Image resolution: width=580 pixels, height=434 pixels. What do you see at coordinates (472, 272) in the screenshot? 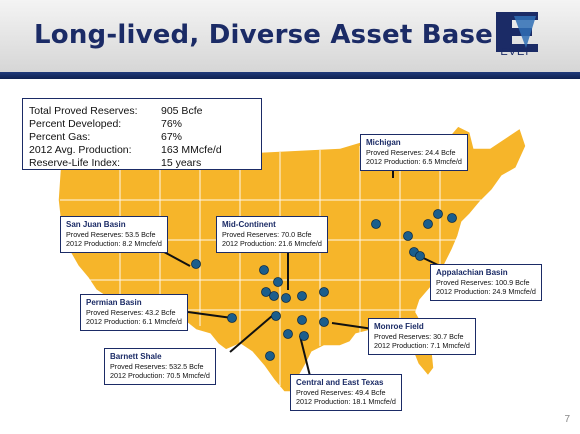
I see `callout-name: Appalachian Basin` at bounding box center [472, 272].